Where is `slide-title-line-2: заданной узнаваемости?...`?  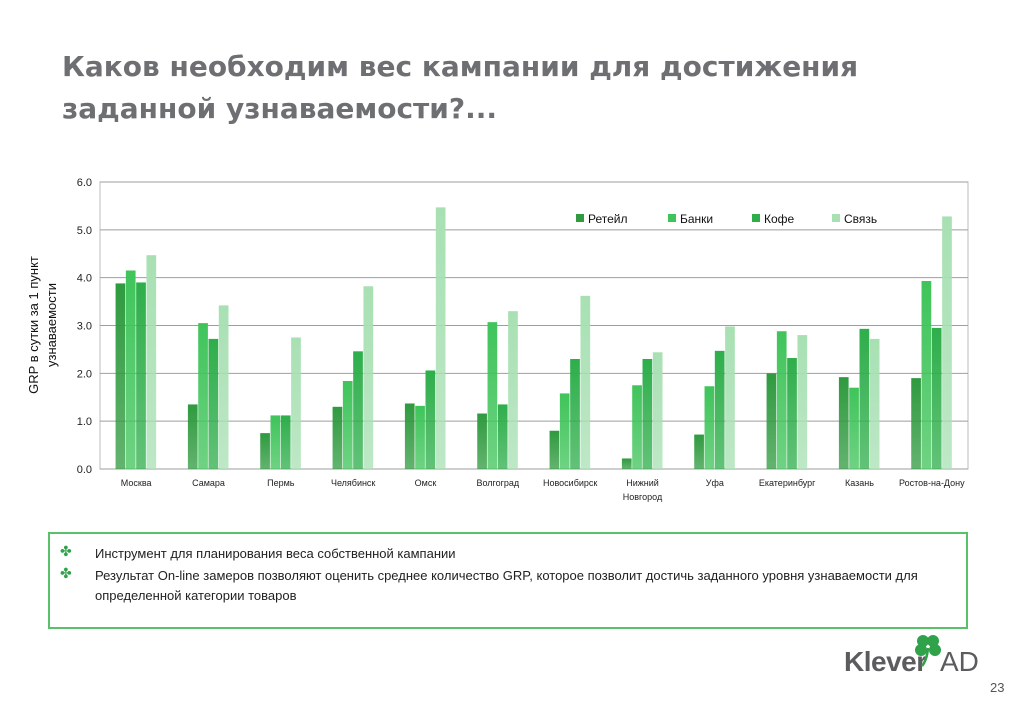 slide-title-line-2: заданной узнаваемости?... is located at coordinates (280, 108).